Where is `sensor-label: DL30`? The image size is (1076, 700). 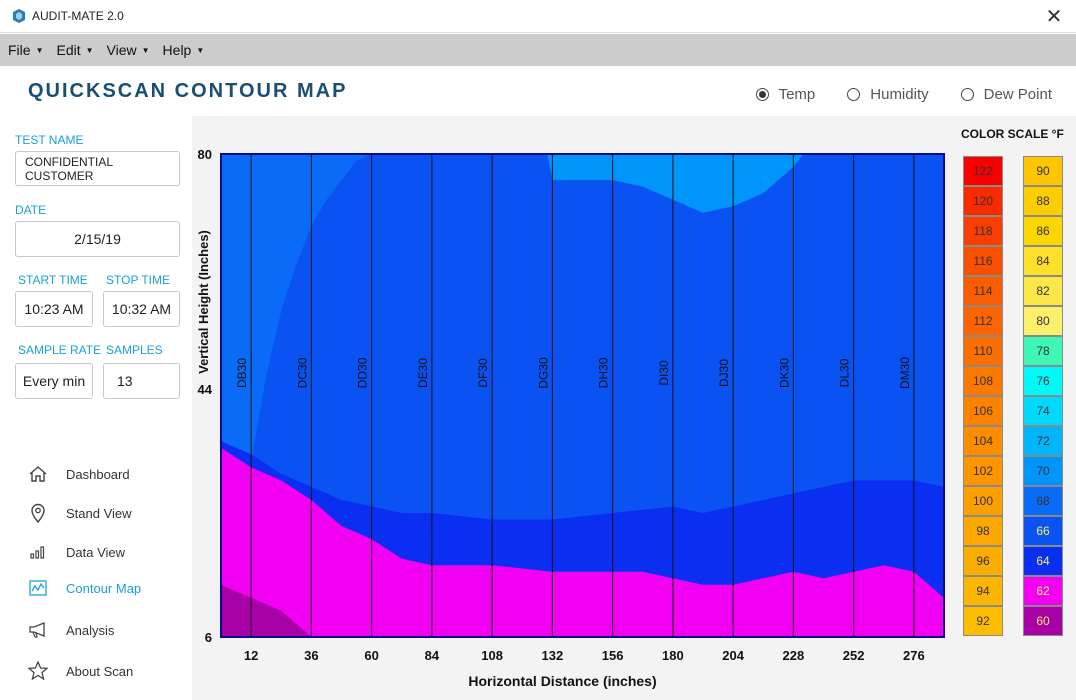 sensor-label: DL30 is located at coordinates (845, 372).